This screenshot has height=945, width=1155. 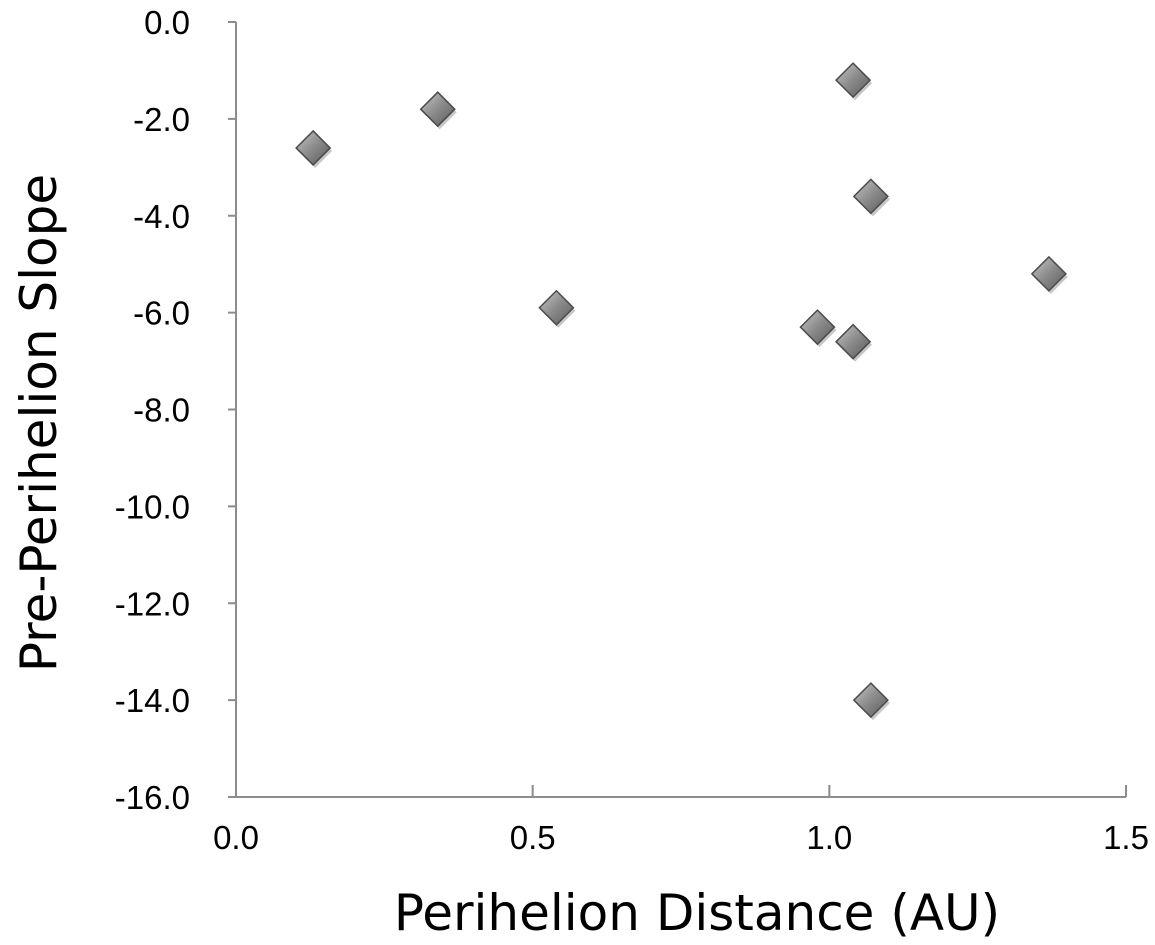 What do you see at coordinates (161, 313) in the screenshot?
I see `y-tick-label: -6.0` at bounding box center [161, 313].